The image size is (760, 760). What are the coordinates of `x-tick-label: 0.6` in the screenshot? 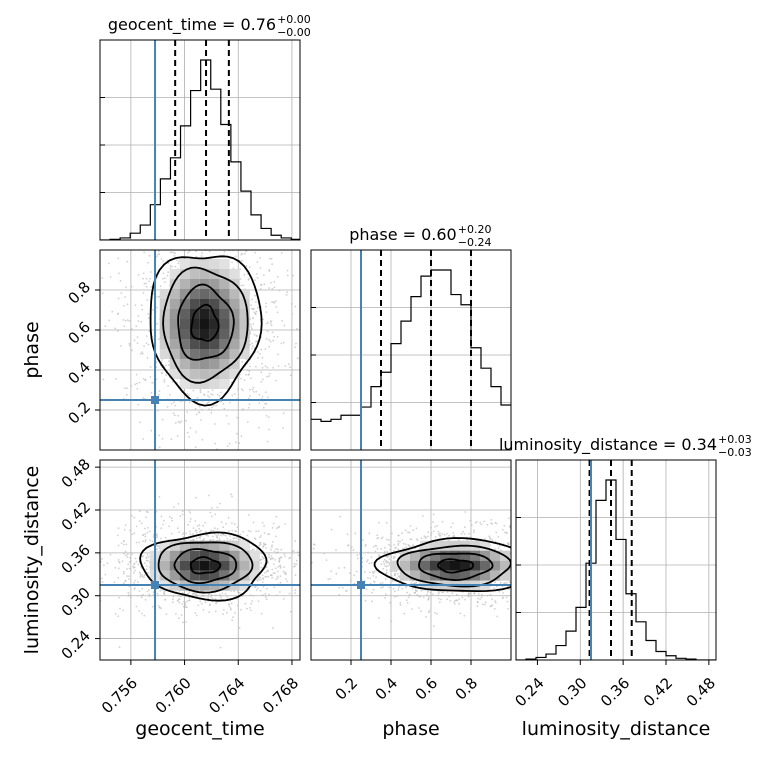 It's located at (427, 689).